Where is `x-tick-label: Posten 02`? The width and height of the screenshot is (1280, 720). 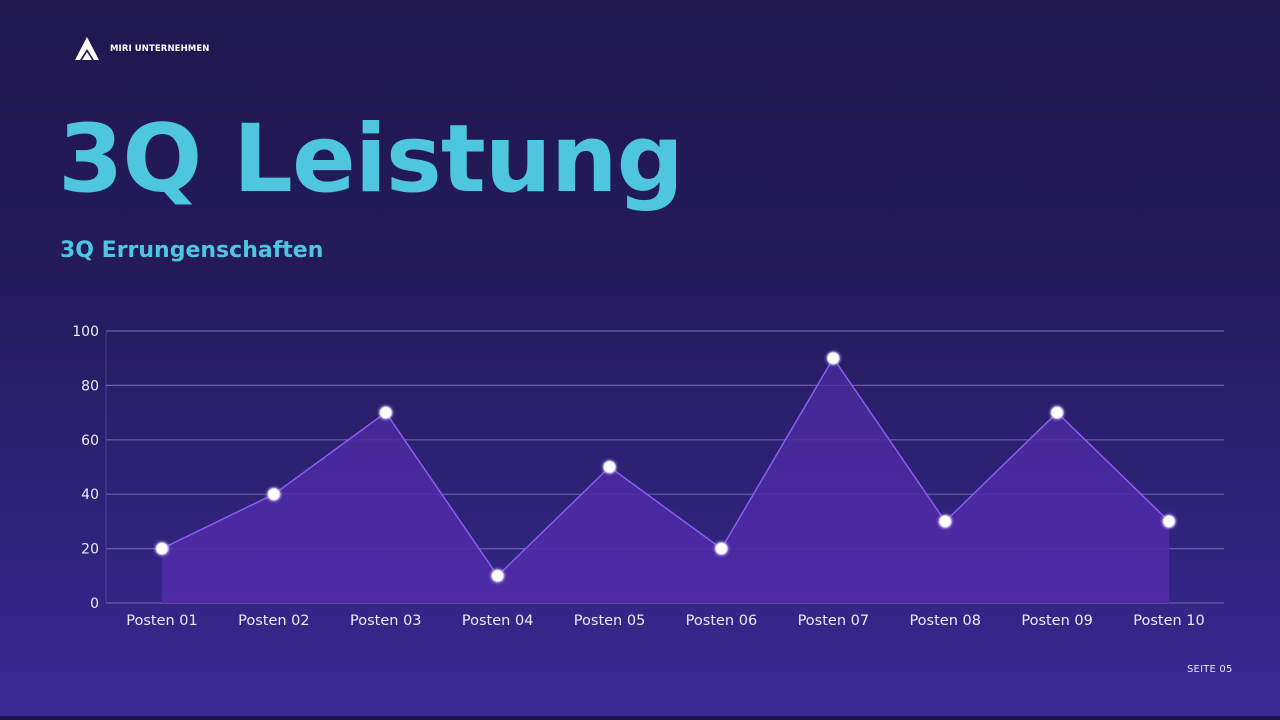
x-tick-label: Posten 02 is located at coordinates (274, 621).